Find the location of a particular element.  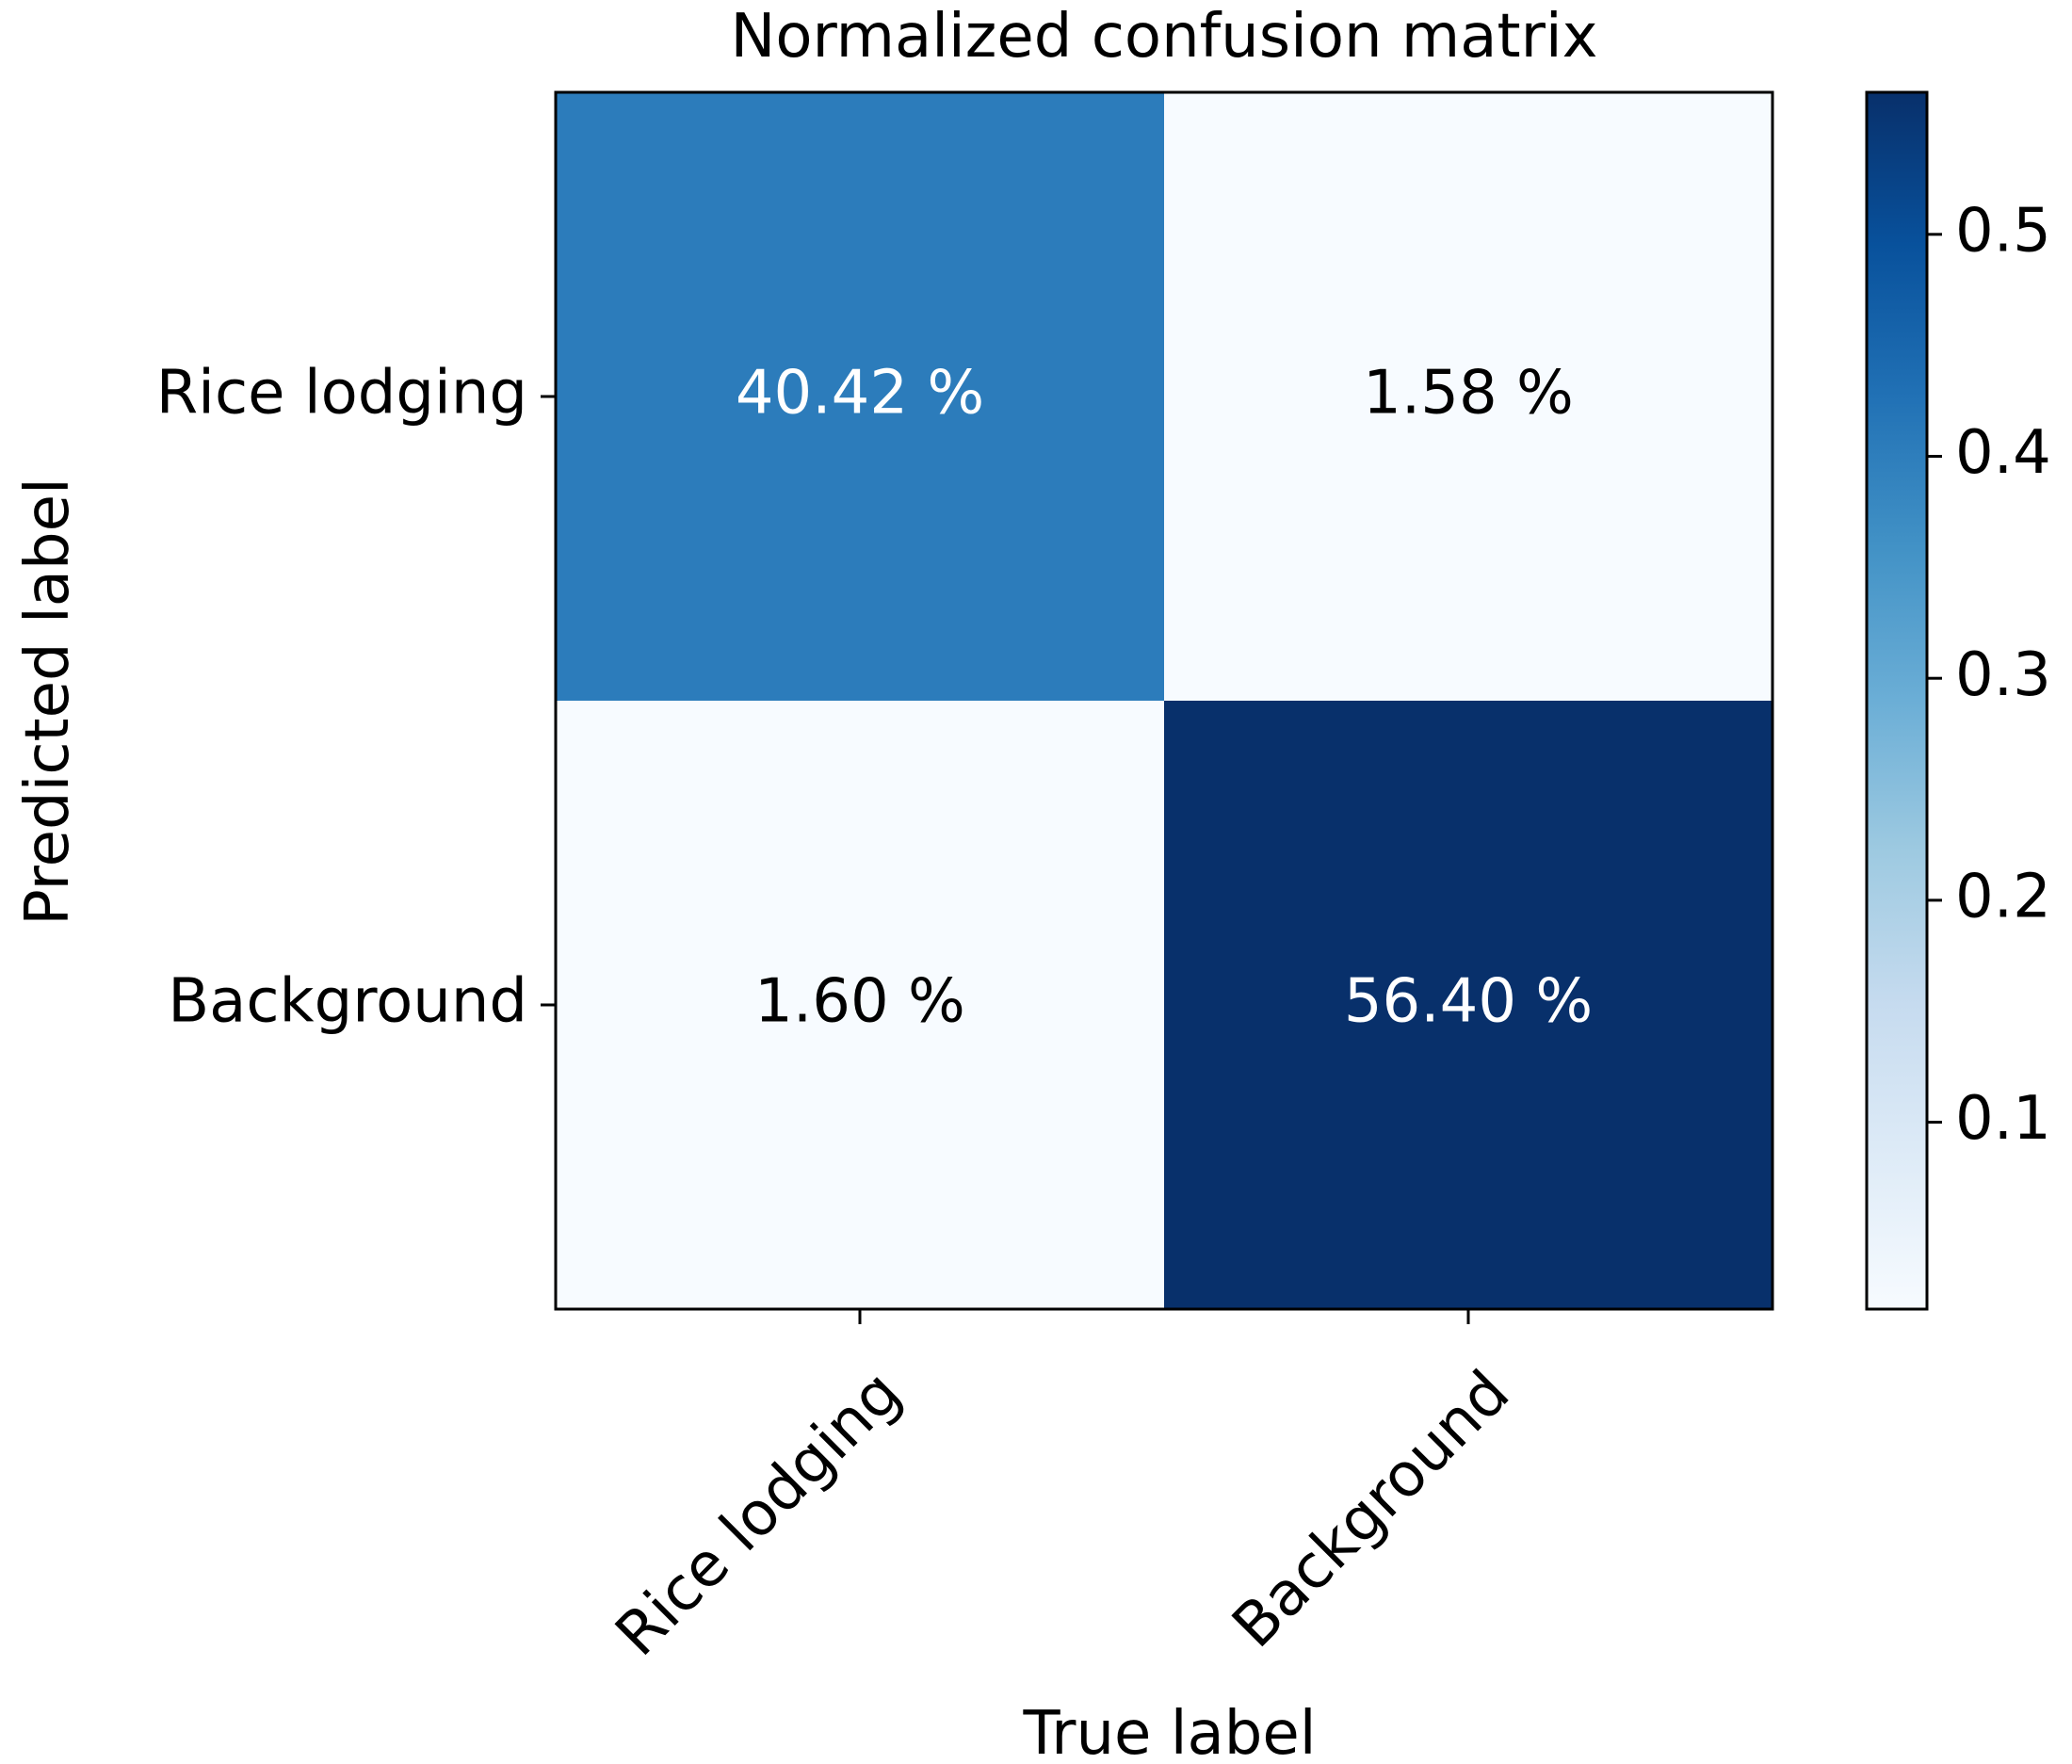

y-tick-label: Rice lodging is located at coordinates (341, 394).